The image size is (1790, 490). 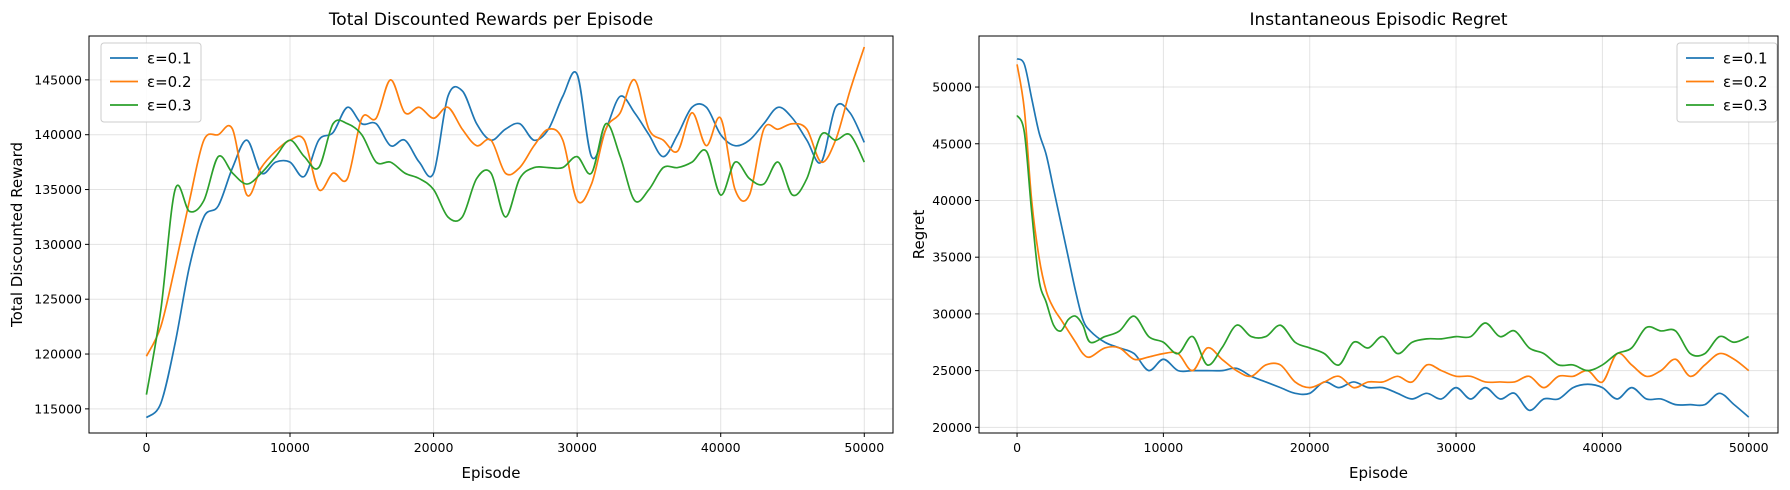 I want to click on y-tick-label: 125000, so click(x=58, y=299).